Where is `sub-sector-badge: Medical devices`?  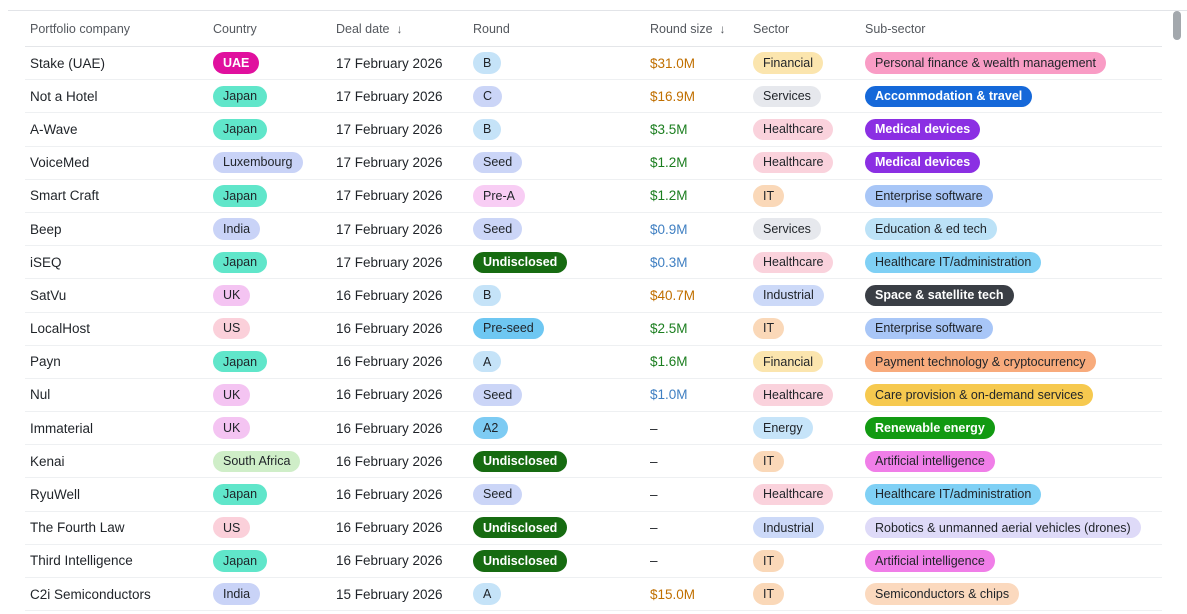
sub-sector-badge: Medical devices is located at coordinates (923, 162).